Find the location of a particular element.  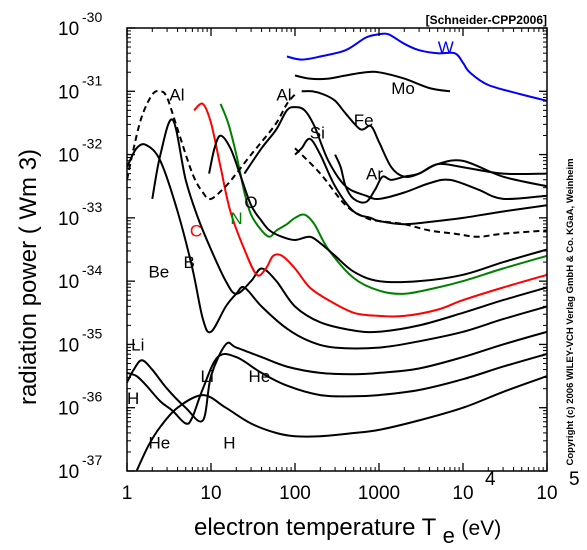

x-tick-5: 10 5 is located at coordinates (558, 266).